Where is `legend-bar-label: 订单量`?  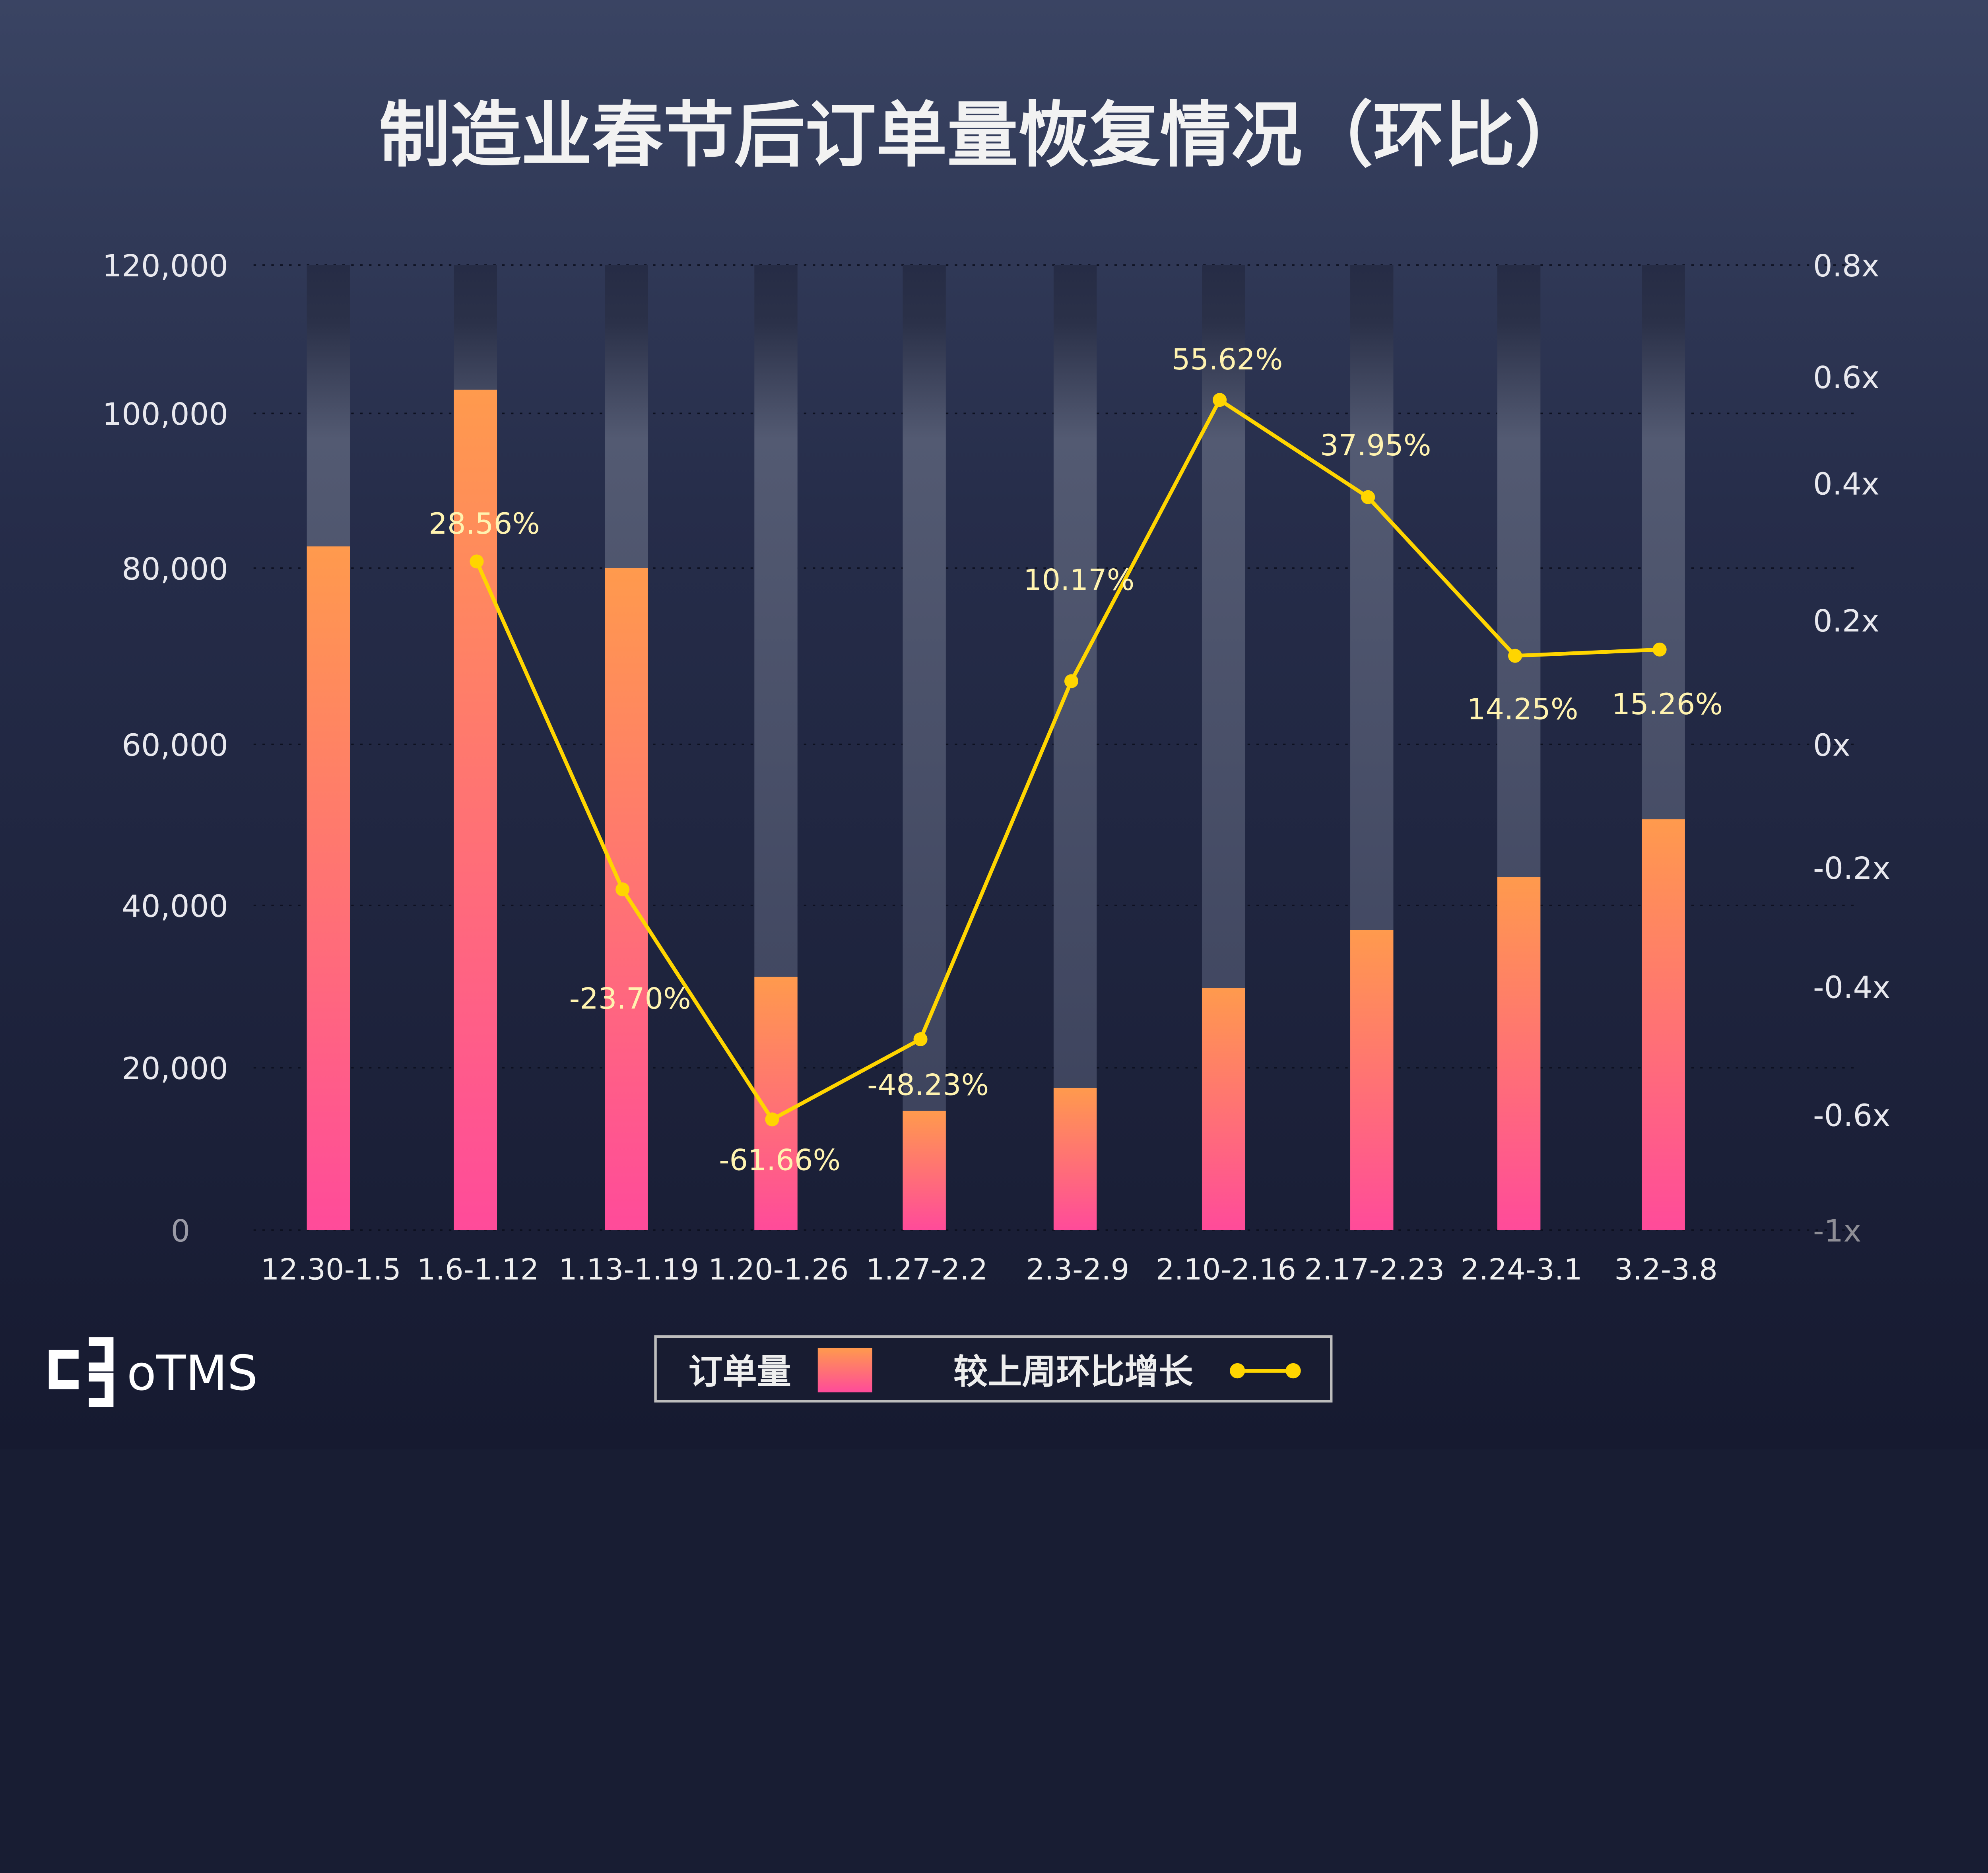
legend-bar-label: 订单量 is located at coordinates (740, 1372).